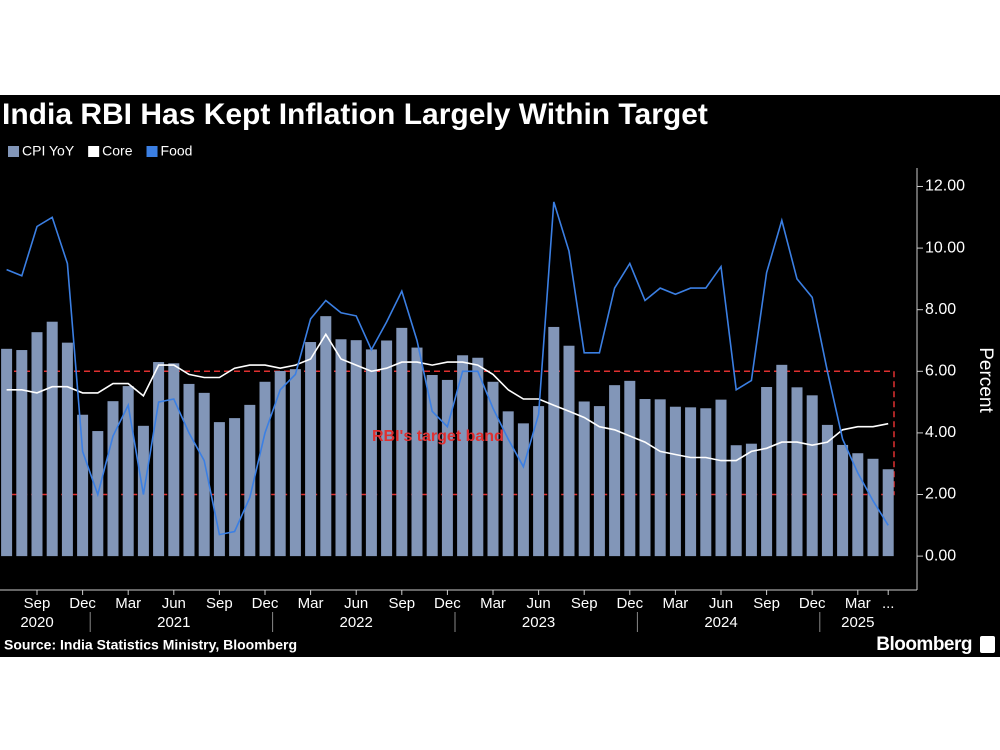  Describe the element at coordinates (987, 644) in the screenshot. I see `brand-icon` at that location.